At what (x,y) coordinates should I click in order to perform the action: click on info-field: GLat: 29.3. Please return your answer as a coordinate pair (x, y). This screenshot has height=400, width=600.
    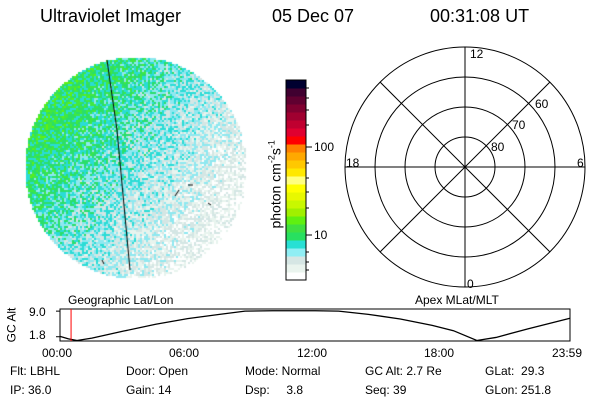
    Looking at the image, I should click on (515, 371).